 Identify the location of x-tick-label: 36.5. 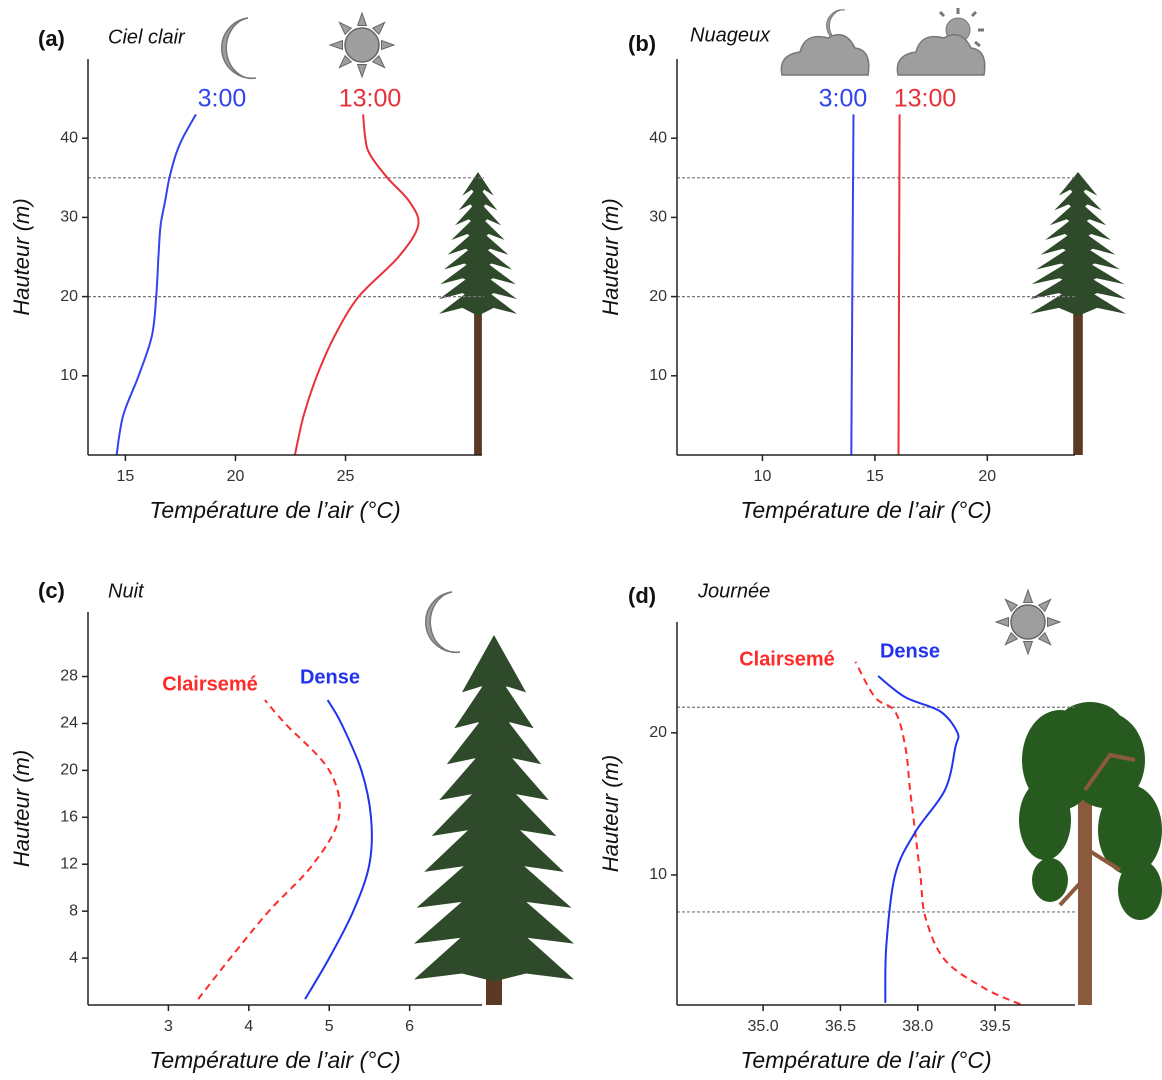
(840, 1026).